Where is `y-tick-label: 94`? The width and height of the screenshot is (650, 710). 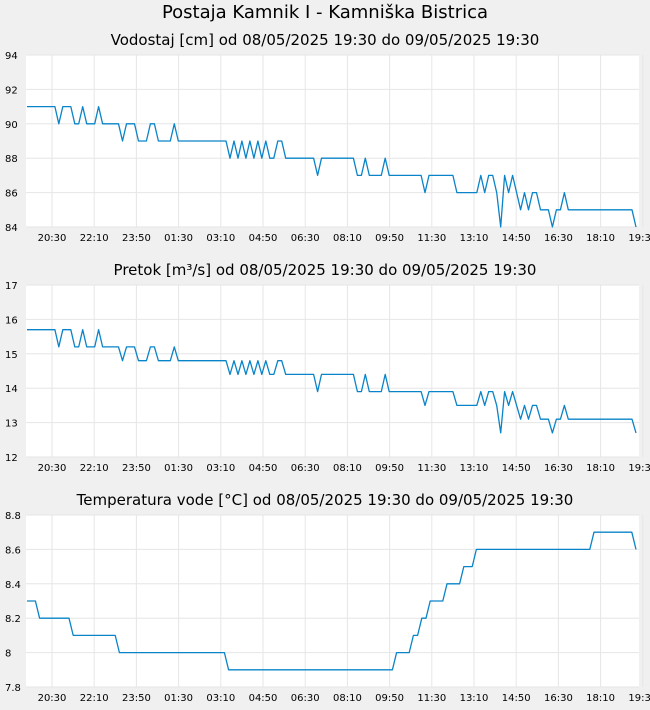 y-tick-label: 94 is located at coordinates (11, 56).